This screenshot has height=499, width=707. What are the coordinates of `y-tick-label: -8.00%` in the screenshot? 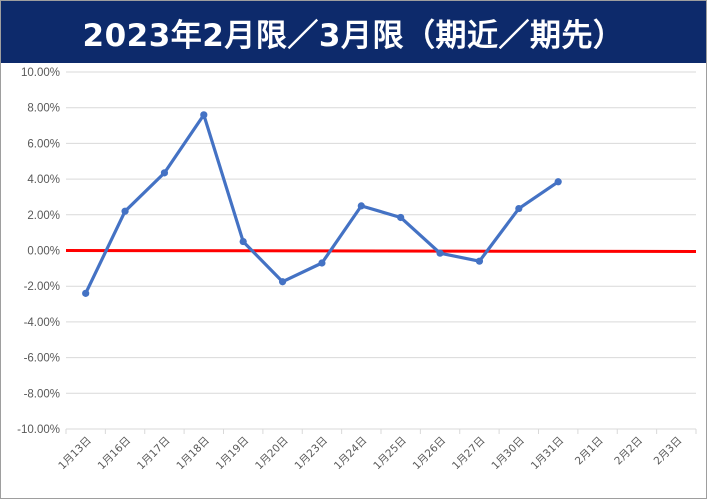 It's located at (42, 394).